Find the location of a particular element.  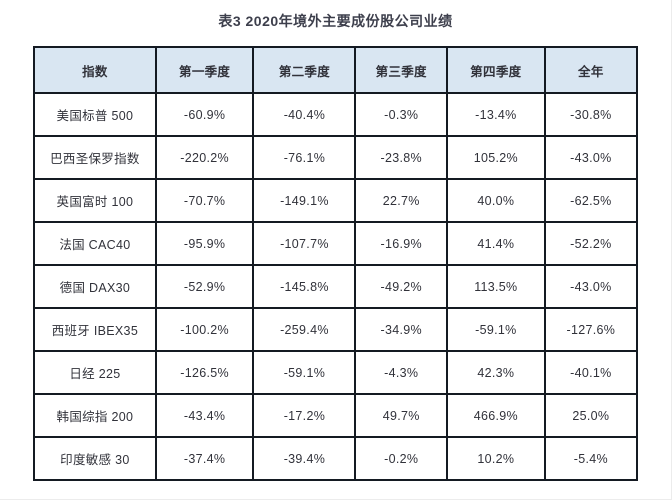

table-row: 巴西圣保罗指数 -220.2% -76.1% -23.8% 105.2% -43.0% is located at coordinates (336, 157).